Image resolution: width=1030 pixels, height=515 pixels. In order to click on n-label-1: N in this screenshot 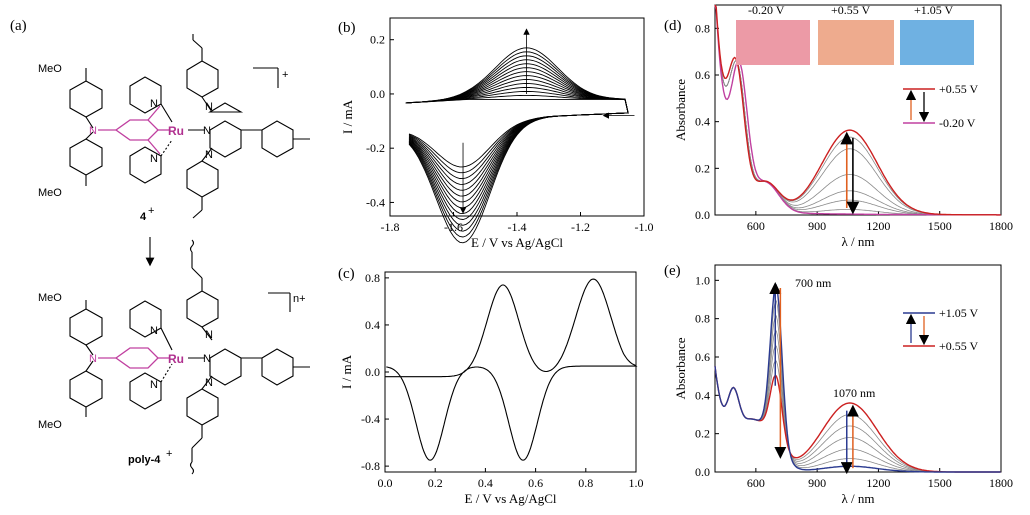, I will do `click(154, 104)`.